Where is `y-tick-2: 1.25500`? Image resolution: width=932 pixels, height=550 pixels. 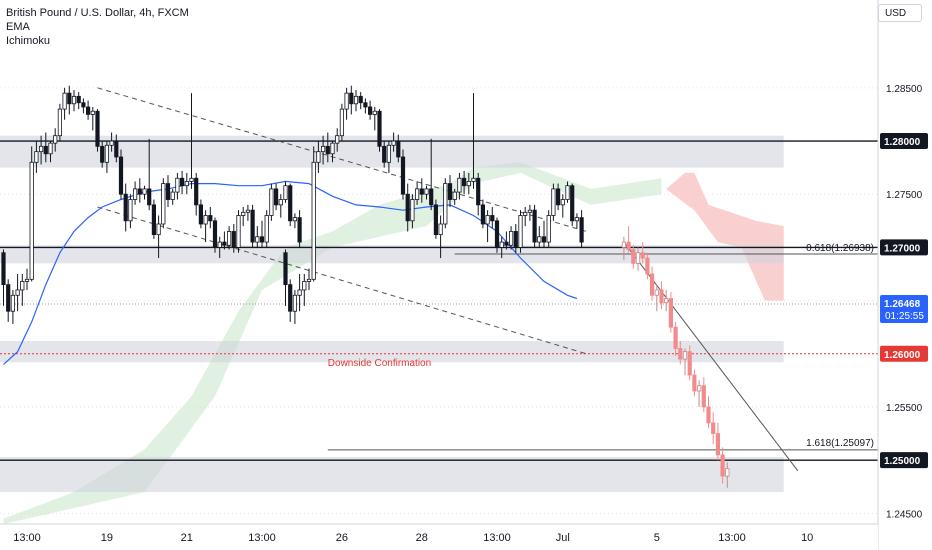
y-tick-2: 1.25500 is located at coordinates (904, 408).